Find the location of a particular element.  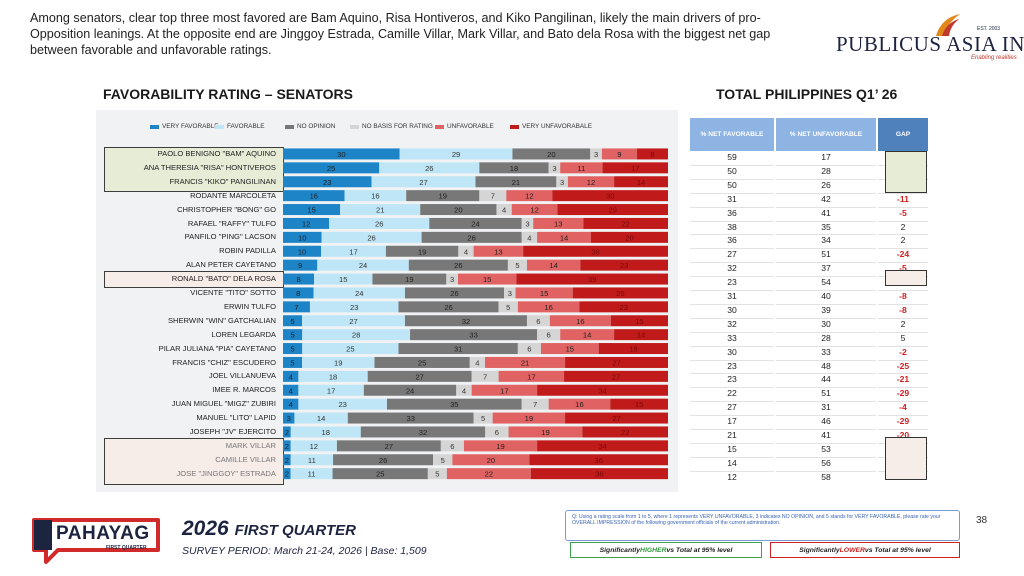

legend-item: VERY FAVORABLE is located at coordinates (184, 126).